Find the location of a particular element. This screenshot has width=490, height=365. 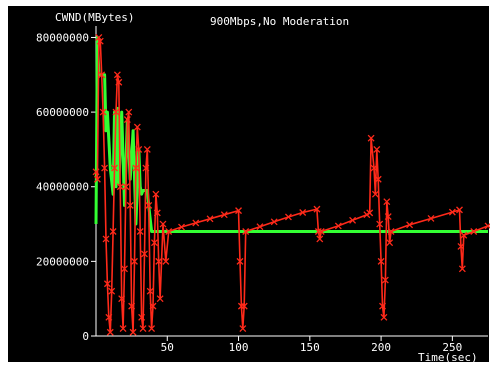

y-axis-label: CWND(MBytes) is located at coordinates (94, 17).